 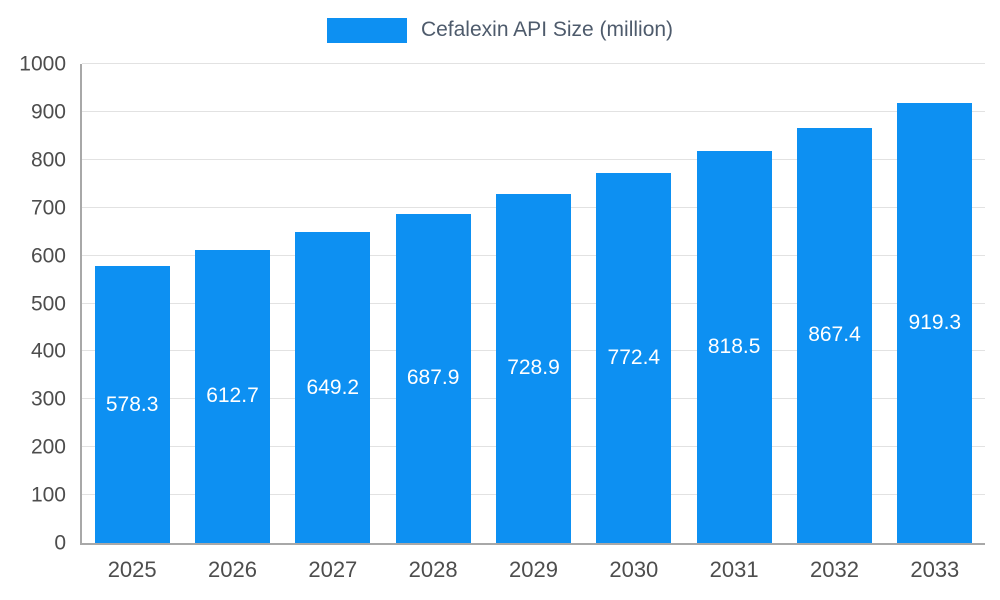 What do you see at coordinates (433, 569) in the screenshot?
I see `x-axis-tick-label: 2028` at bounding box center [433, 569].